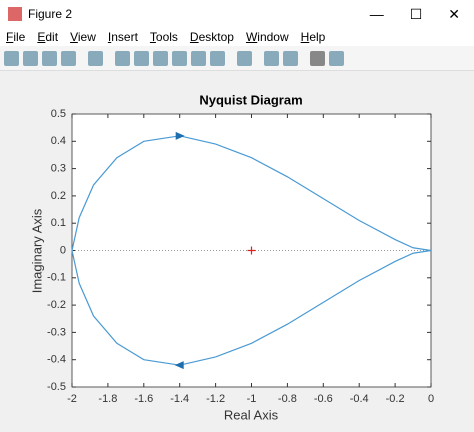 This screenshot has width=474, height=432. I want to click on y-tick-label: 0, so click(63, 250).